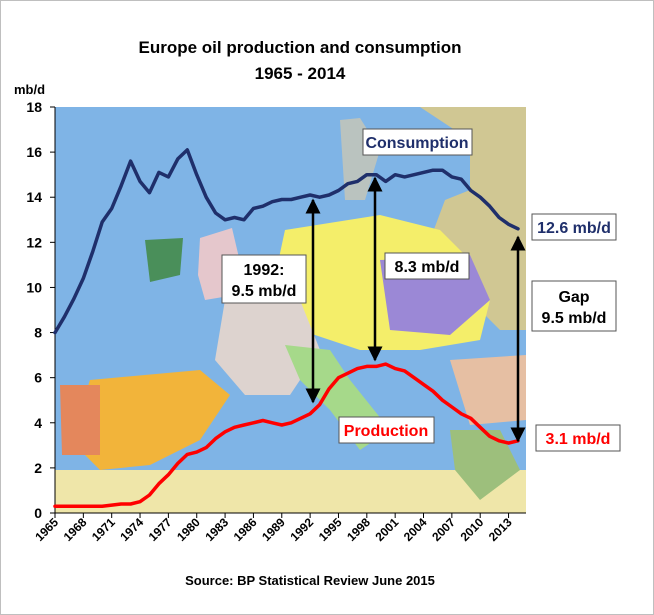 Image resolution: width=654 pixels, height=615 pixels. What do you see at coordinates (216, 529) in the screenshot?
I see `x-tick-label: 1983` at bounding box center [216, 529].